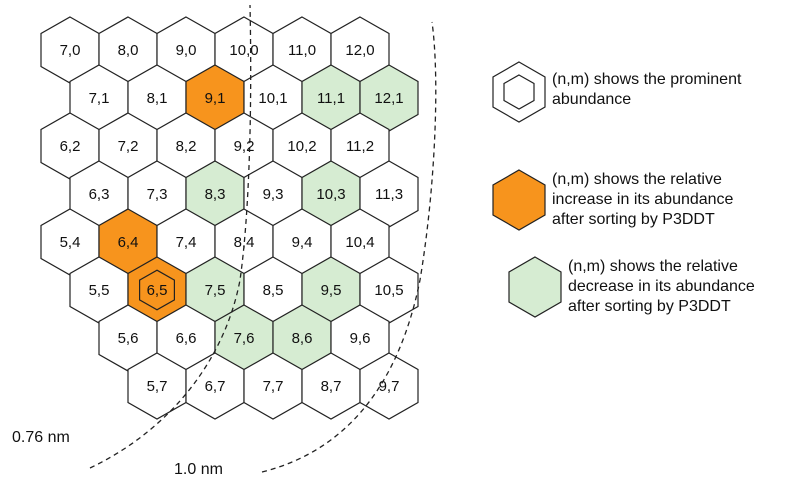 This screenshot has width=812, height=478. I want to click on hex-cell-9-0: 9,0, so click(186, 50).